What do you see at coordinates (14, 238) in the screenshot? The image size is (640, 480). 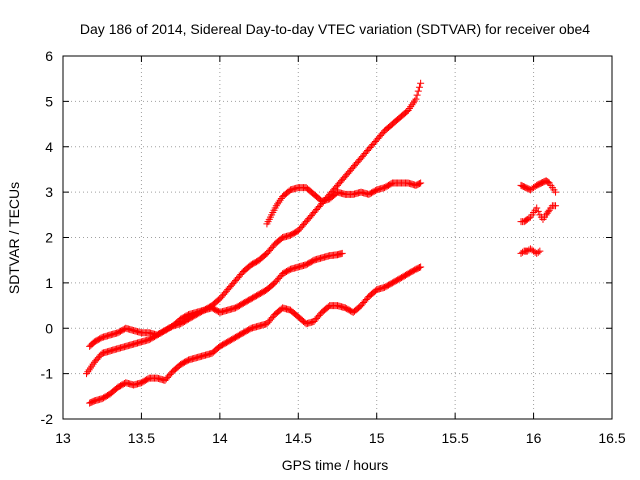 I see `y-axis-label: SDTVAR / TECUs` at bounding box center [14, 238].